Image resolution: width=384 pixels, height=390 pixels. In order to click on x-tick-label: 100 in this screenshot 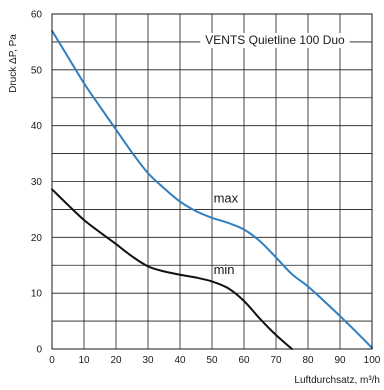, I will do `click(372, 360)`.